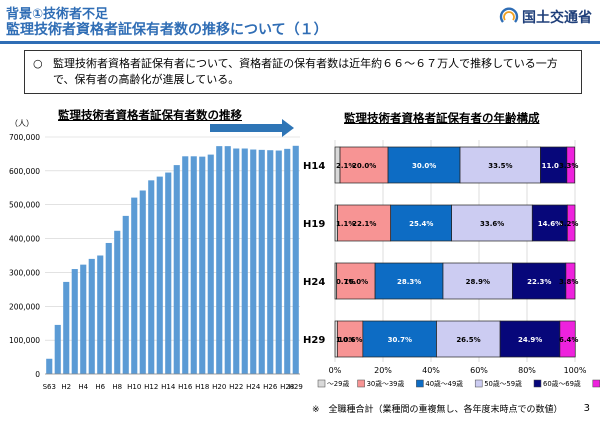  I want to click on data-label: 10.6%, so click(350, 340).